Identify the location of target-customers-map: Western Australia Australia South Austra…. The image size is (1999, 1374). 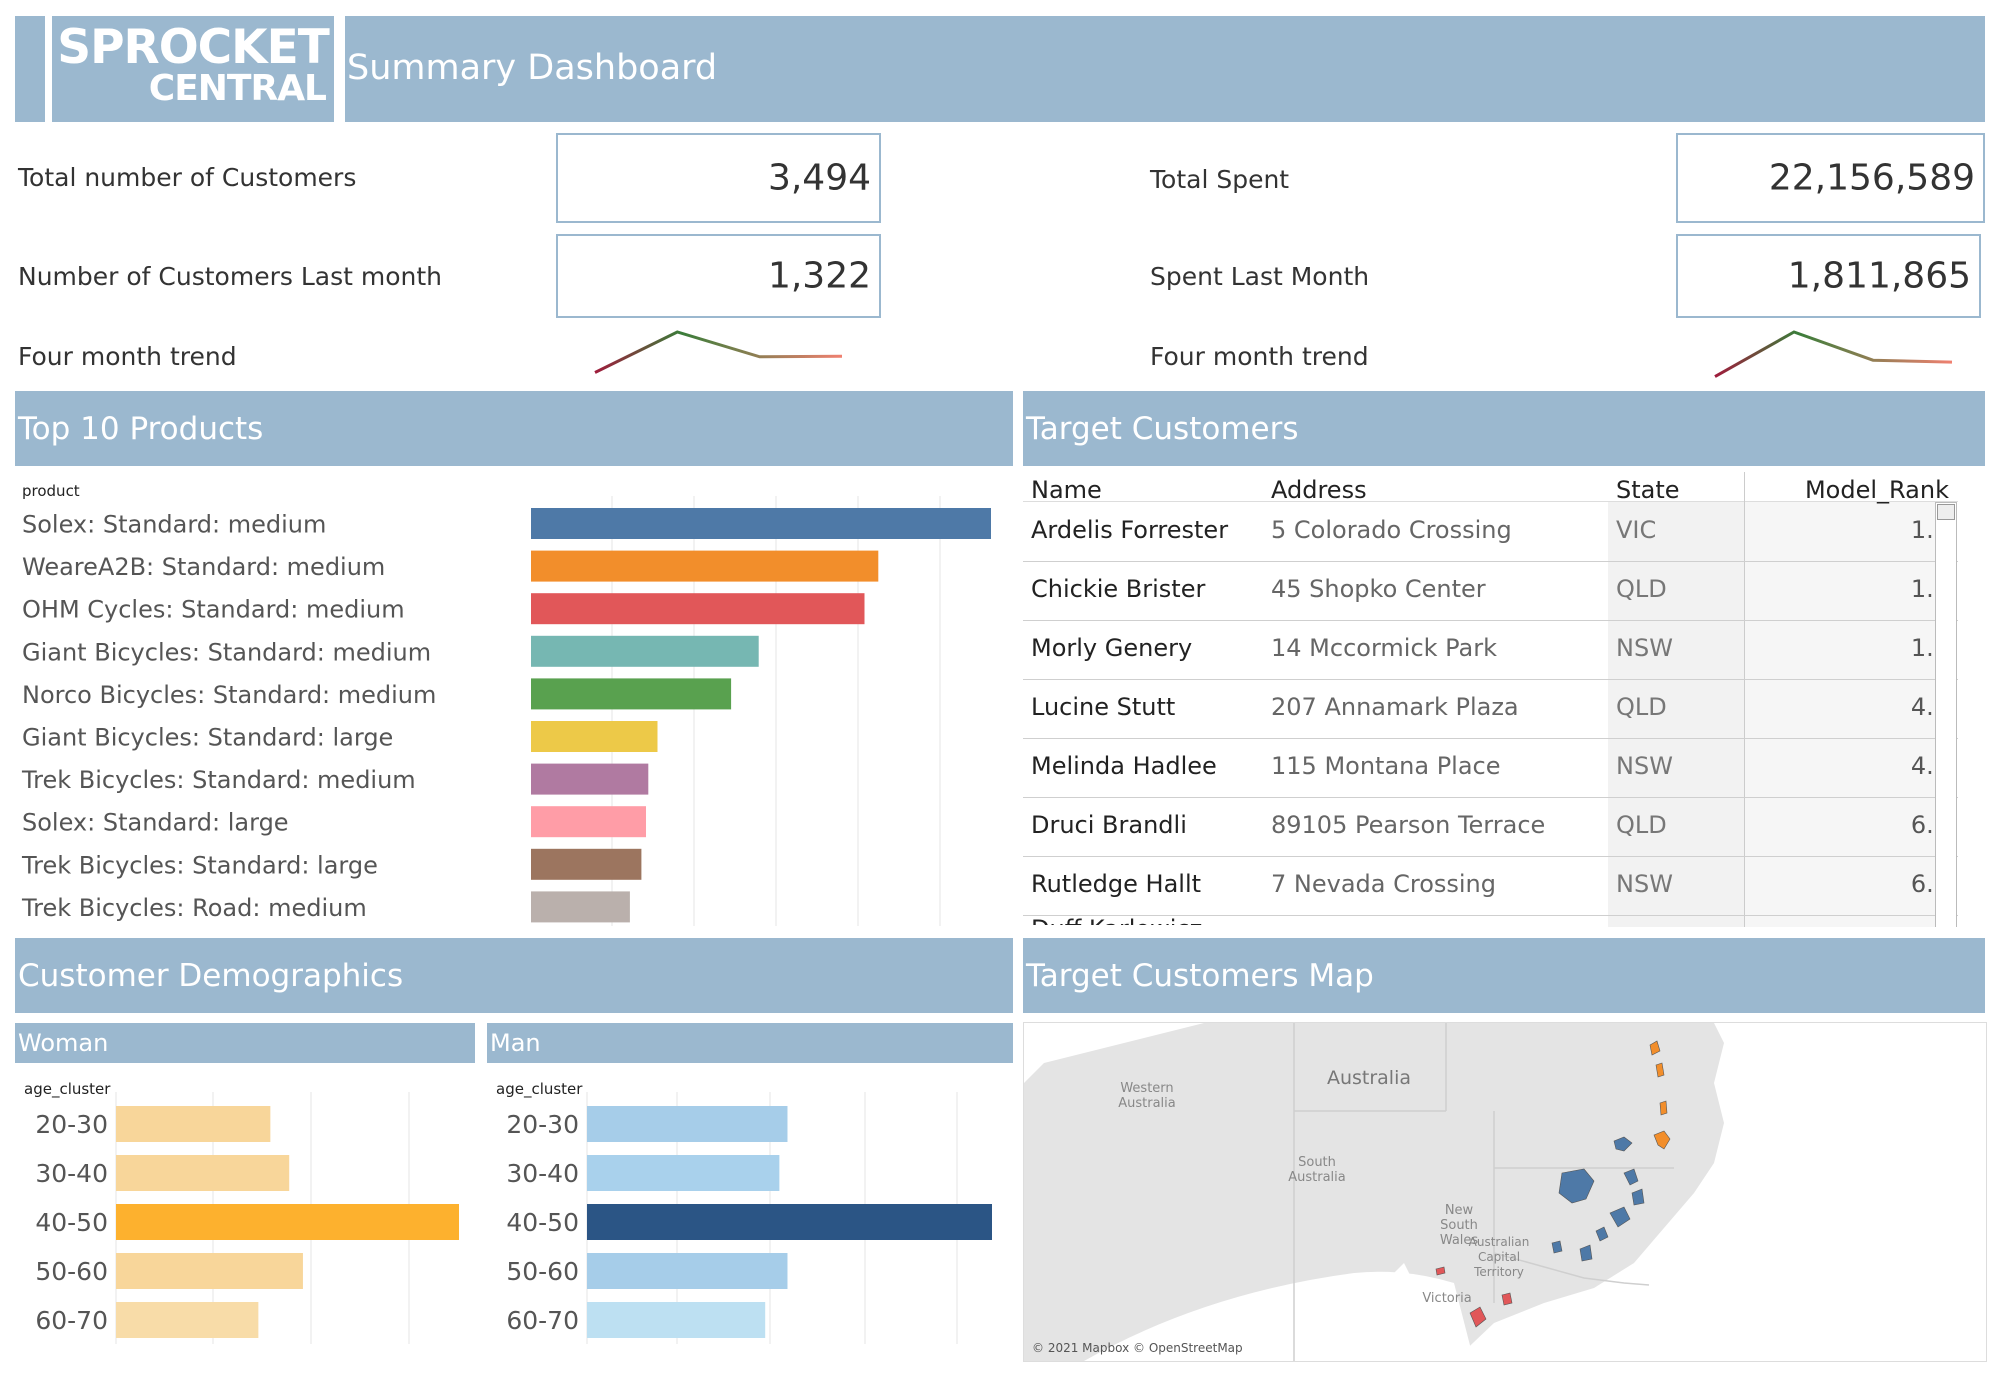
(1505, 1192).